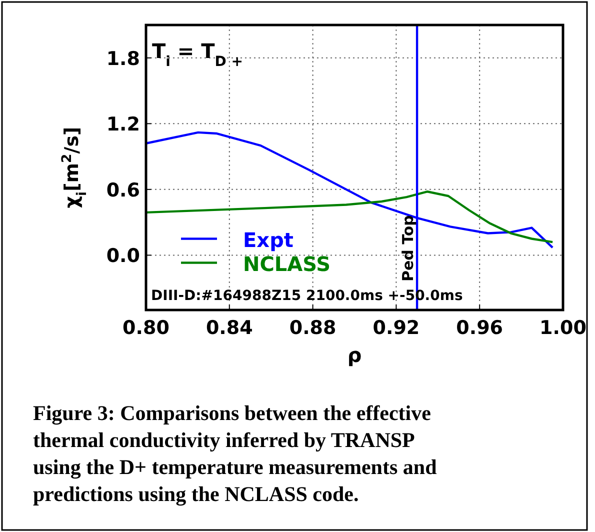  I want to click on legend-label: Expt, so click(268, 240).